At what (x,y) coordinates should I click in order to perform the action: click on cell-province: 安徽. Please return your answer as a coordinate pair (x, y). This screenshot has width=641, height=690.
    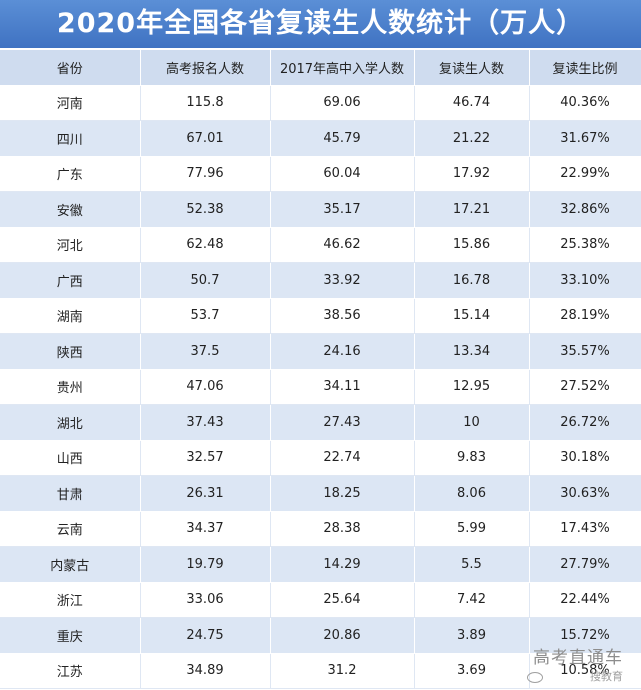
    Looking at the image, I should click on (70, 209).